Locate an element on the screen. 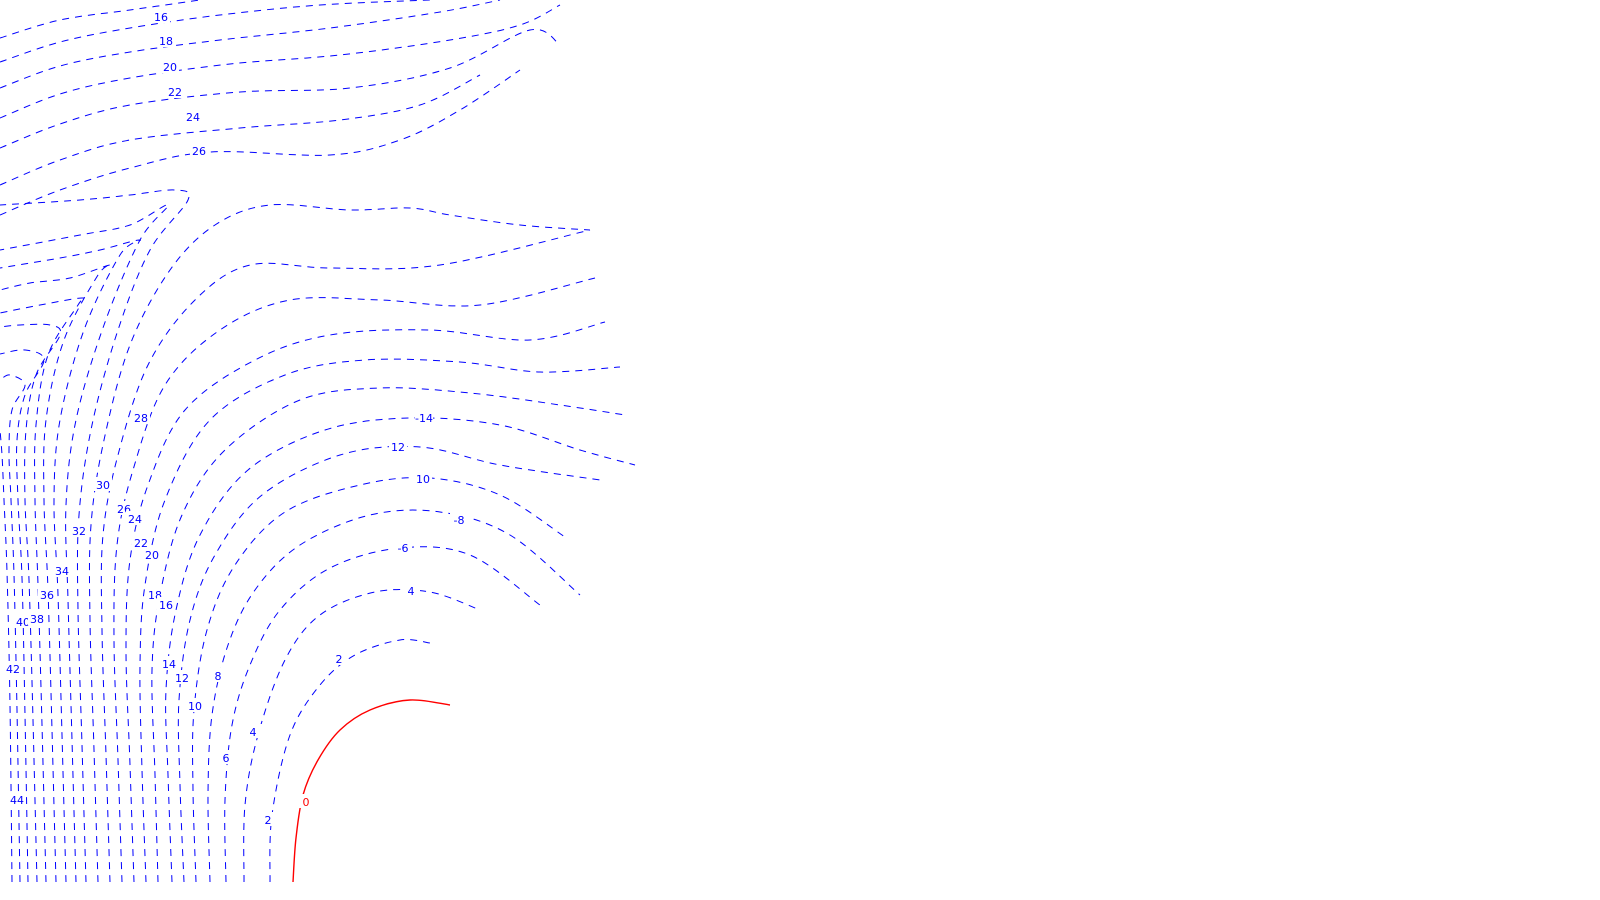  contour-line-neg2 is located at coordinates (350, 761).